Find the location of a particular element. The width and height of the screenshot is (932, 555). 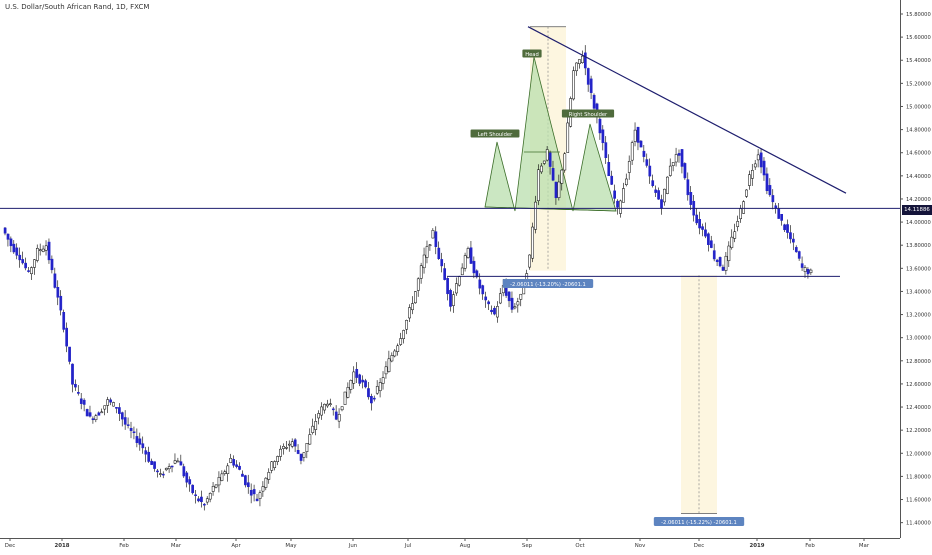

label-left-shoulder: Left Shoulder is located at coordinates (495, 135).